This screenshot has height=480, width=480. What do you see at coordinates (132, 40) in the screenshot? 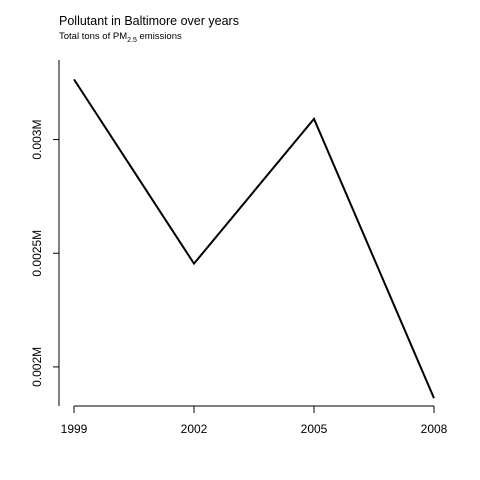
I see `subtitle-subscript: 2.5` at bounding box center [132, 40].